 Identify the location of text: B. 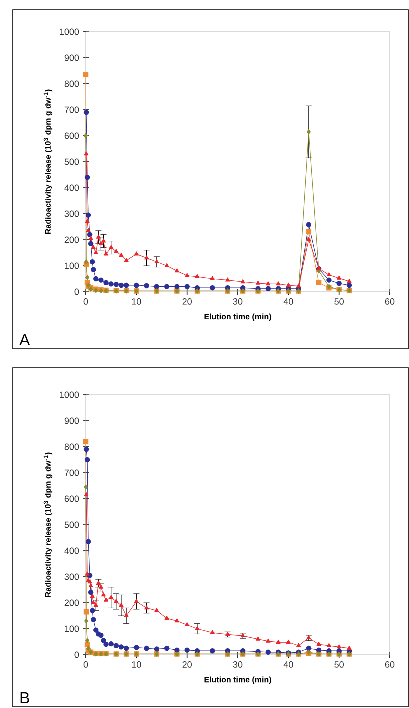
(25, 698).